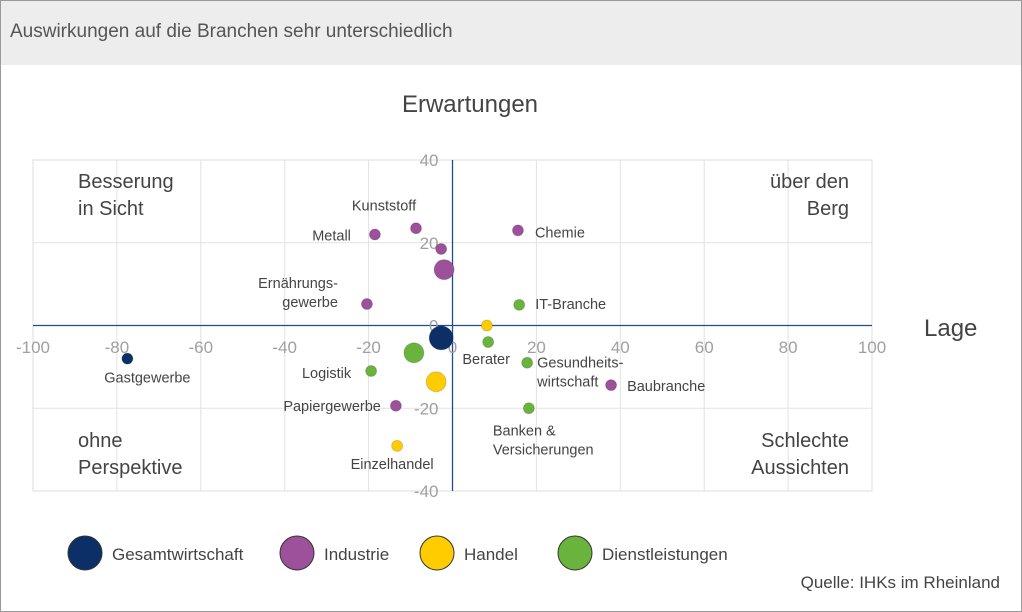  What do you see at coordinates (570, 305) in the screenshot?
I see `data-label: IT-Branche` at bounding box center [570, 305].